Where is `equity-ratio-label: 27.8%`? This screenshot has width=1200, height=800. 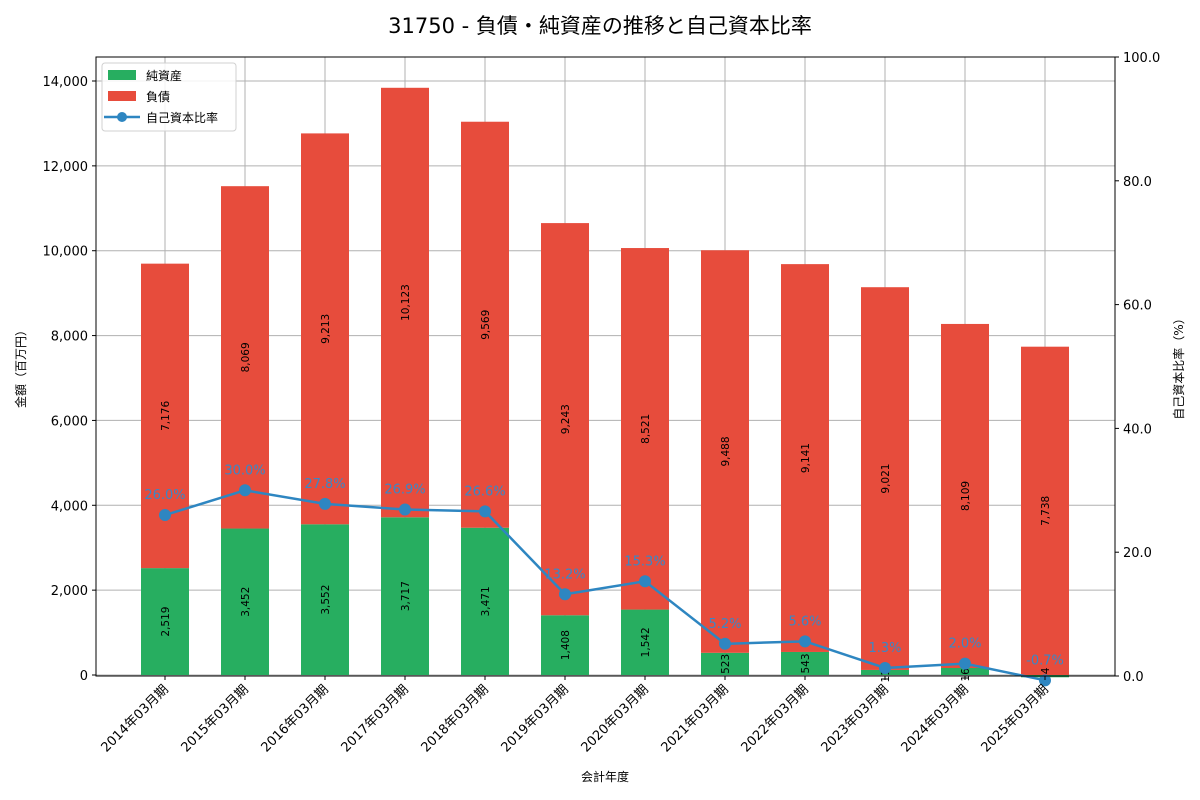 equity-ratio-label: 27.8% is located at coordinates (324, 484).